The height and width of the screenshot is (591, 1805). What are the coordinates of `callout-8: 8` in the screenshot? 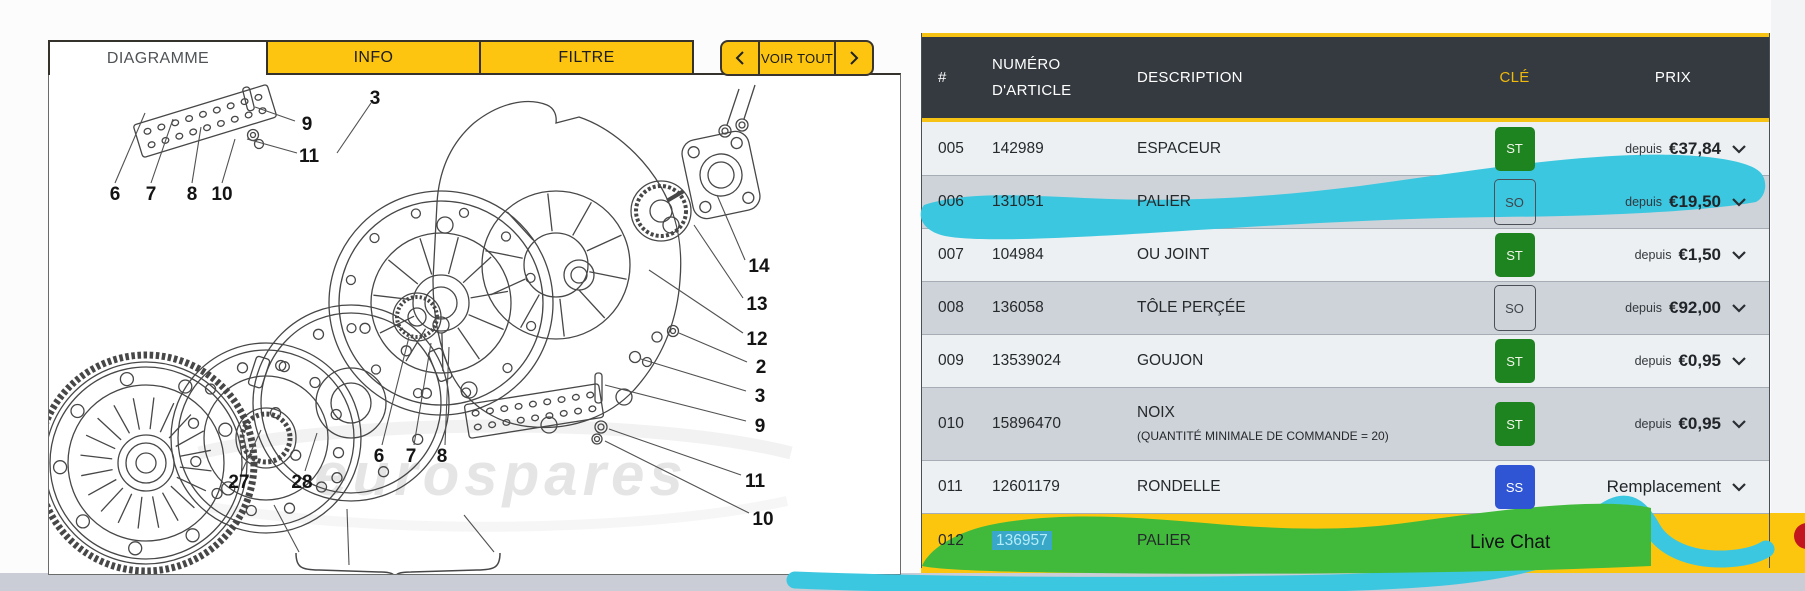 It's located at (442, 456).